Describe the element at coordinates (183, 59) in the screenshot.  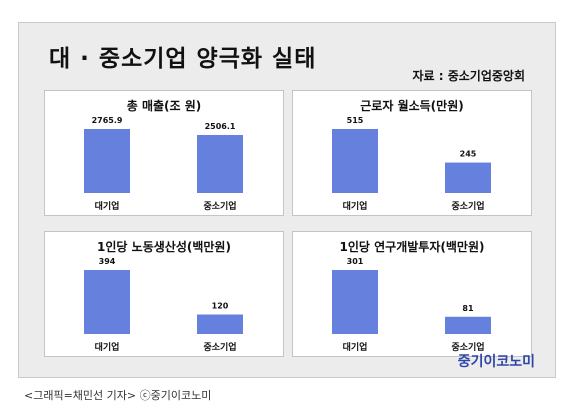
I see `page-title: 대 · 중소기업 양극화 실태` at that location.